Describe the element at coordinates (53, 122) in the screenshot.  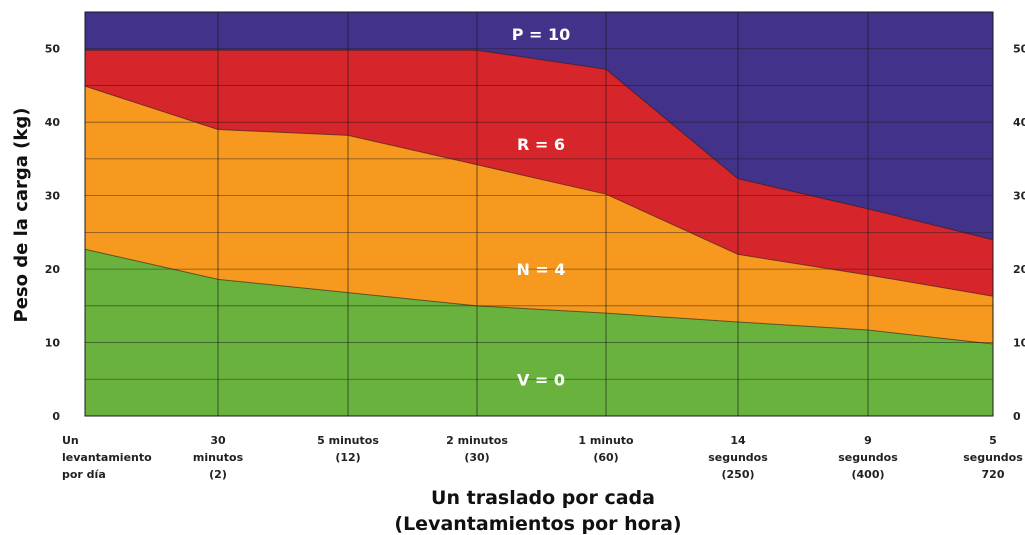
I see `y-tick-label: 40` at that location.